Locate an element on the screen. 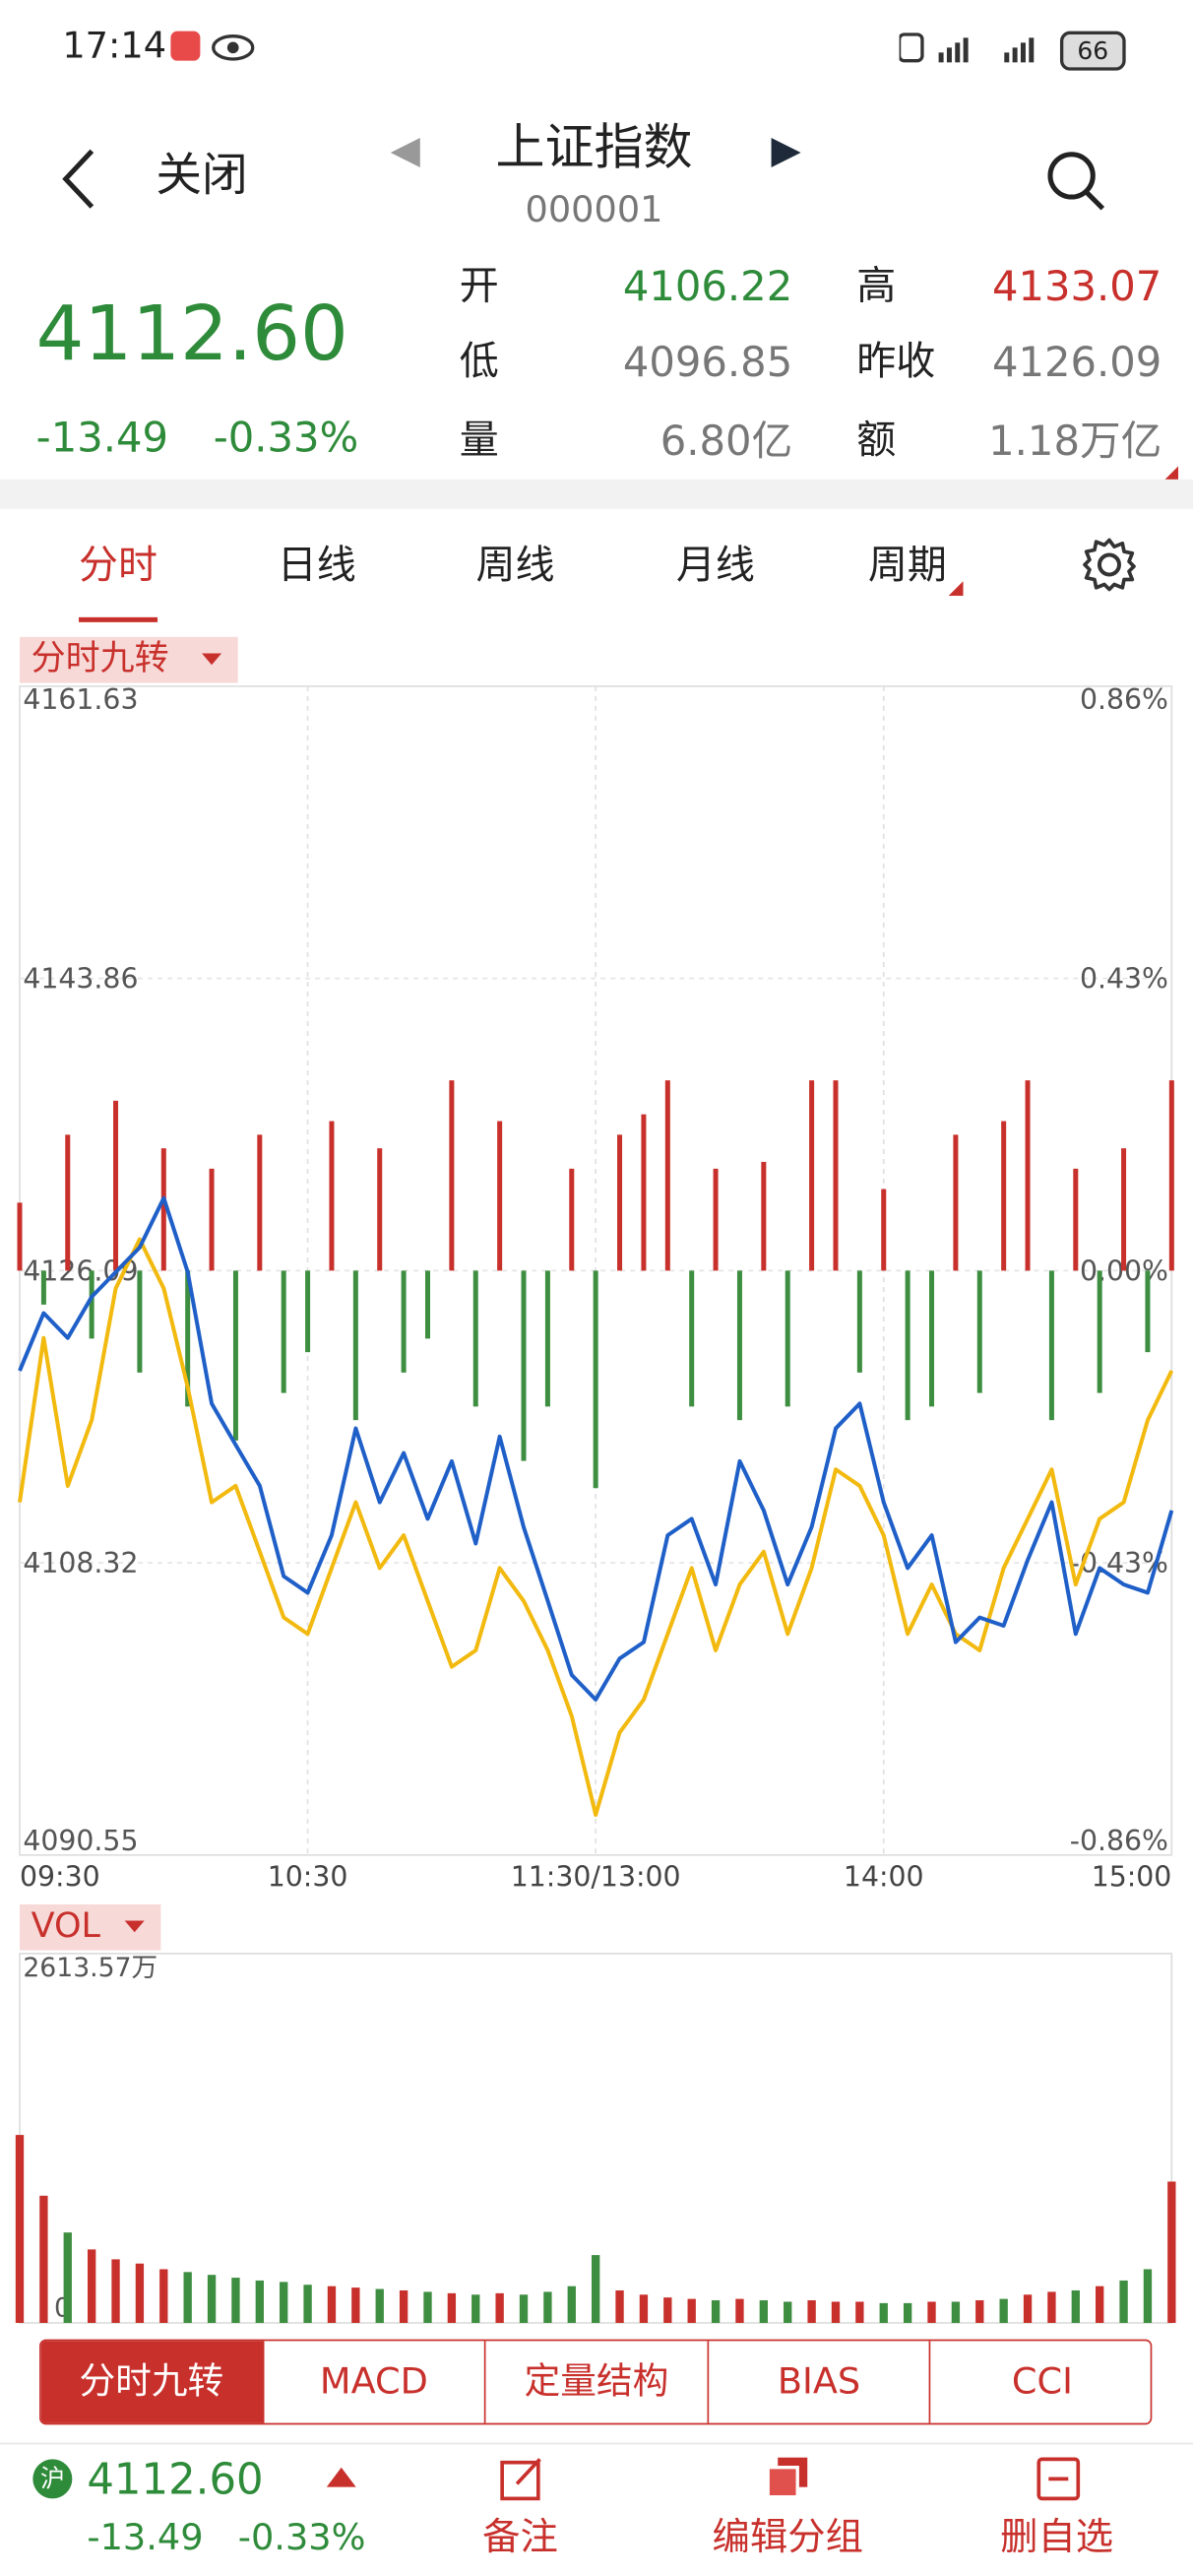 The width and height of the screenshot is (1193, 2576). change-pct: -0.33% is located at coordinates (286, 438).